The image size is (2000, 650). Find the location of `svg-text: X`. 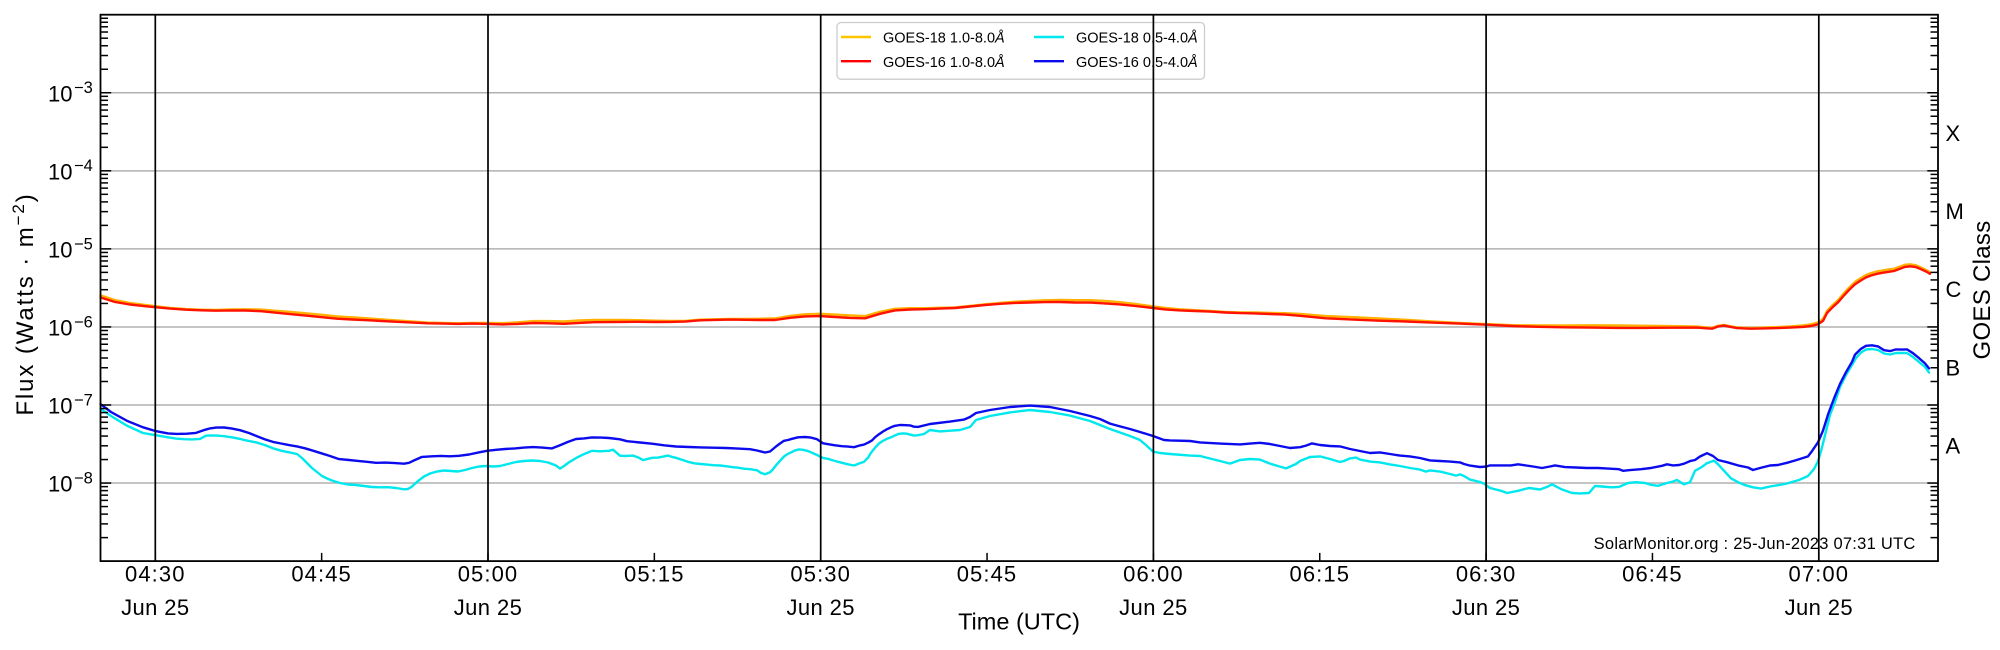

svg-text: X is located at coordinates (1953, 133).